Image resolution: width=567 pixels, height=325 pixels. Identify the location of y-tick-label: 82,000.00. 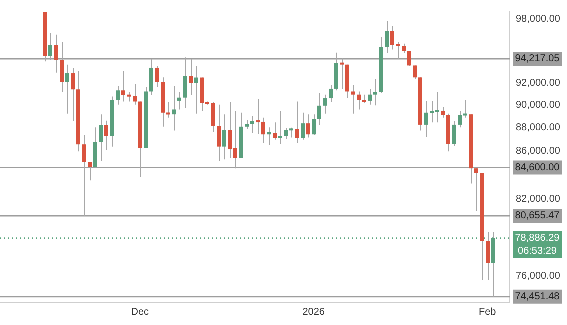
(538, 200).